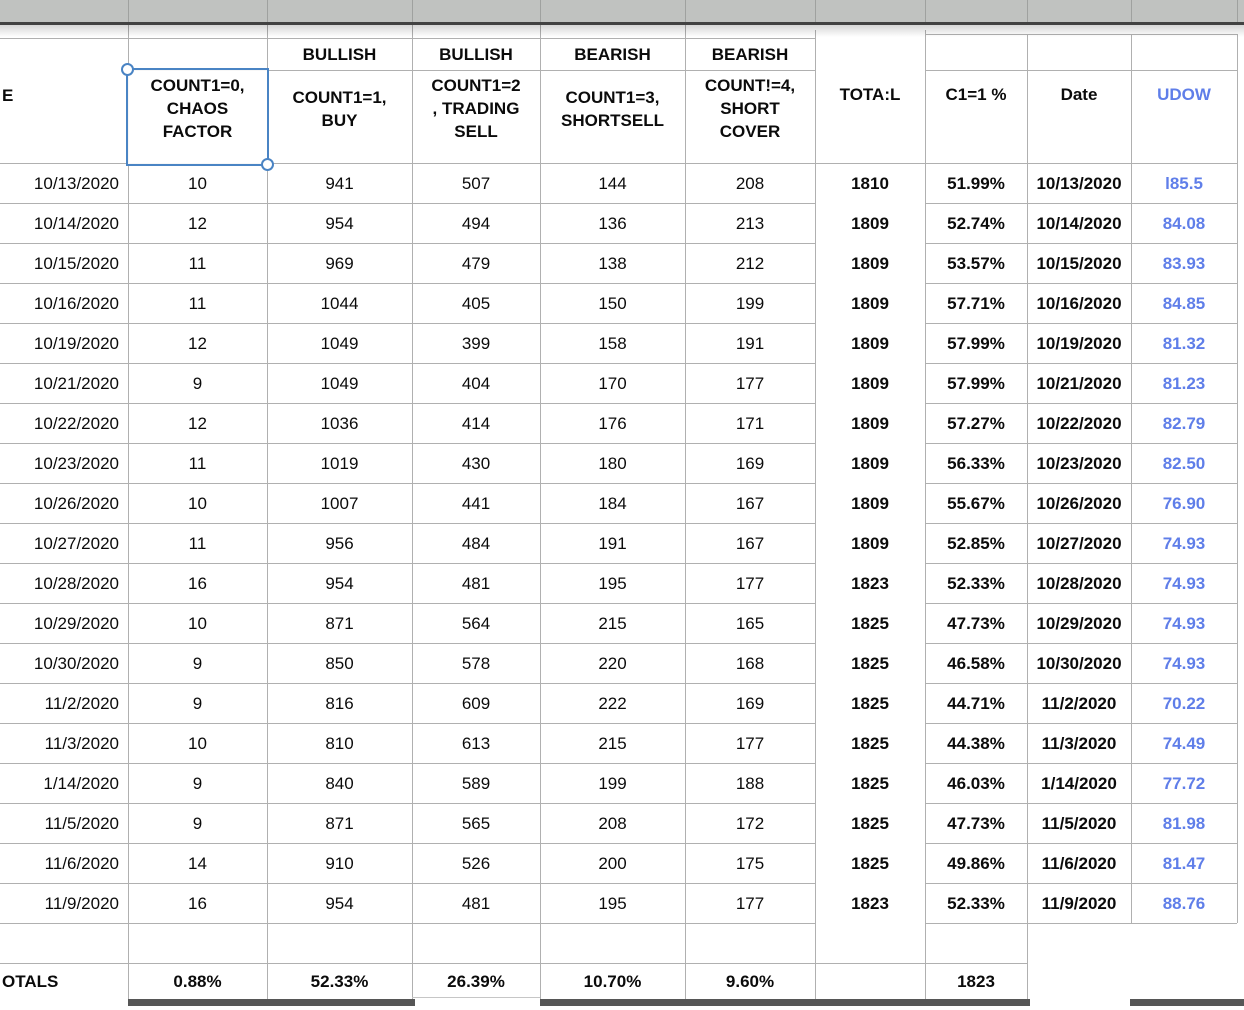 The width and height of the screenshot is (1244, 1010). I want to click on data-cell: 954, so click(339, 583).